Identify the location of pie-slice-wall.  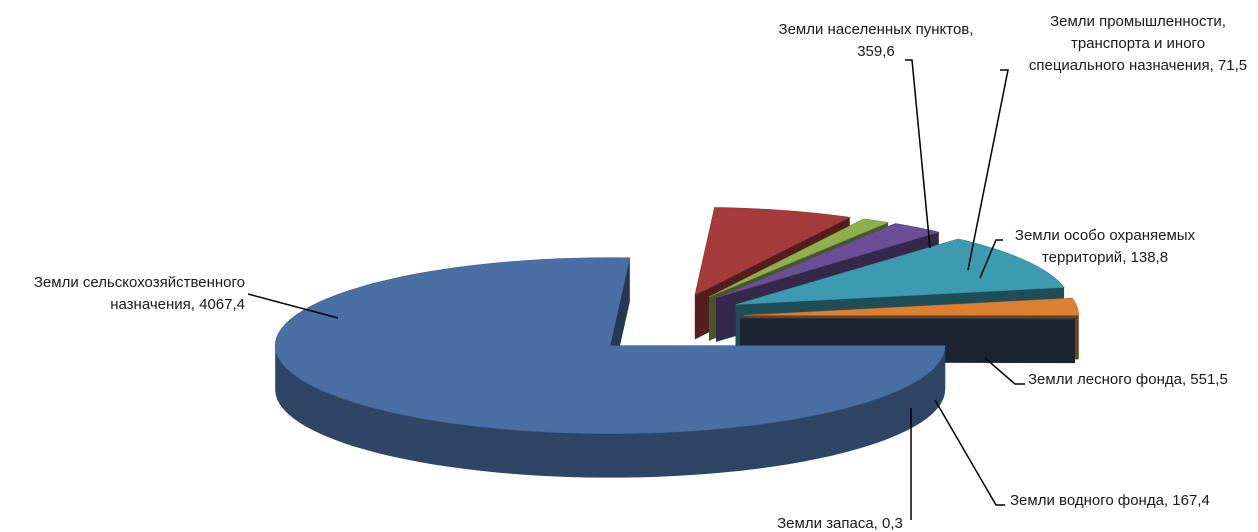
(610, 411).